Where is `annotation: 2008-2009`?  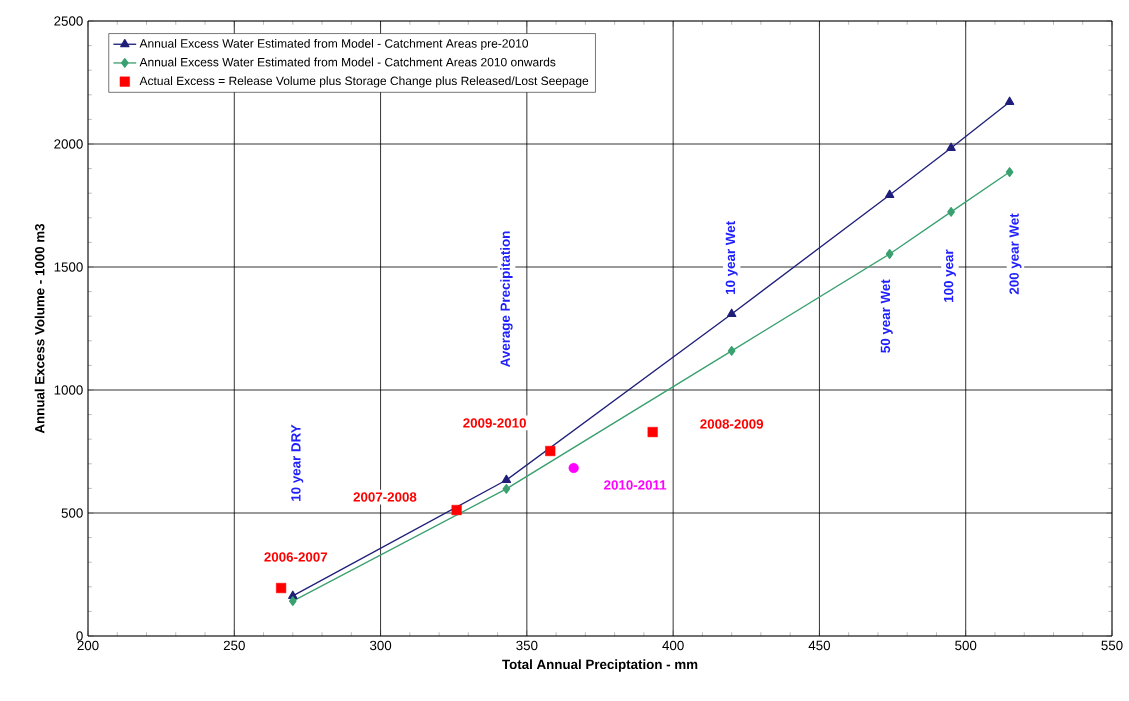
annotation: 2008-2009 is located at coordinates (732, 424).